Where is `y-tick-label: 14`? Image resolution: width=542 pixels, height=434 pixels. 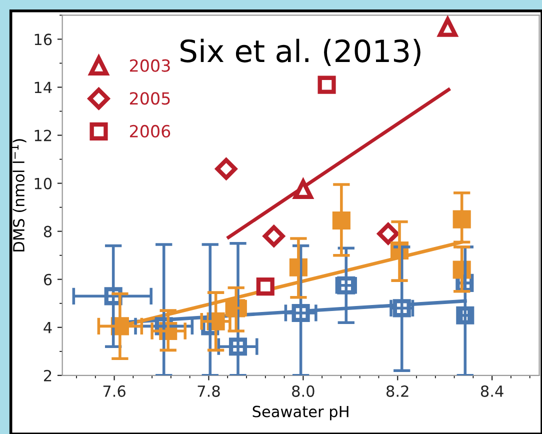
y-tick-label: 14 is located at coordinates (43, 88).